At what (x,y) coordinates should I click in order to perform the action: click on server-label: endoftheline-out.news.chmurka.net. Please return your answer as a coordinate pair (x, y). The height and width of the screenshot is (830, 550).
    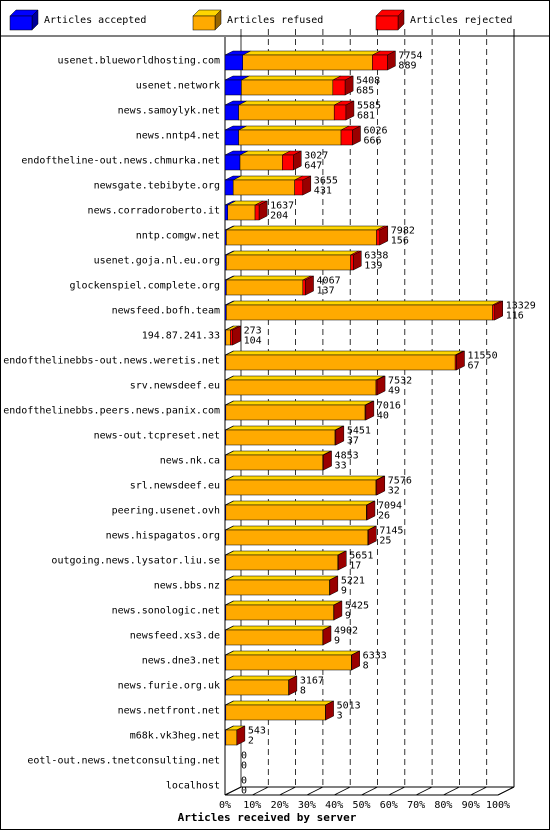
    Looking at the image, I should click on (120, 161).